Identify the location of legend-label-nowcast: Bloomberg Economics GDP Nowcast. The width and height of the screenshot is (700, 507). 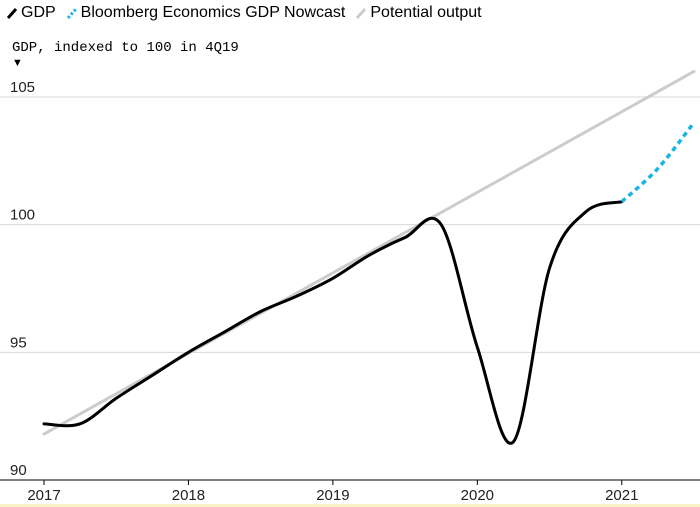
(213, 12).